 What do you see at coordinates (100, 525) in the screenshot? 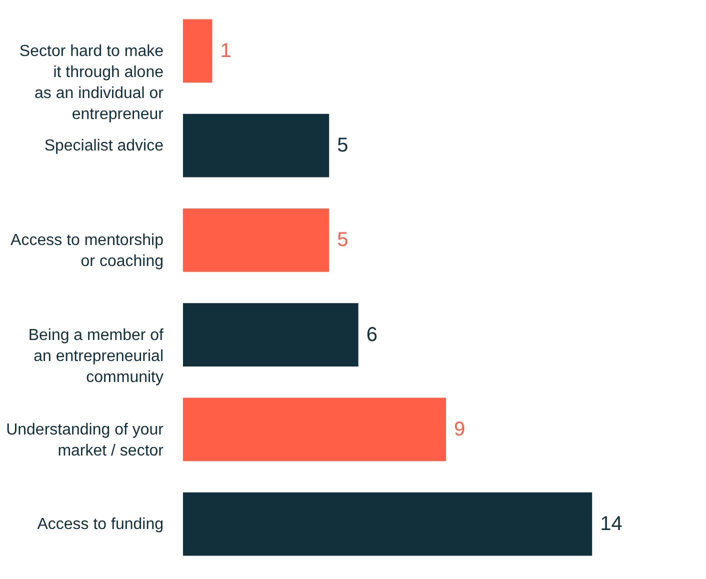
I see `y-tick-label: Access to funding` at bounding box center [100, 525].